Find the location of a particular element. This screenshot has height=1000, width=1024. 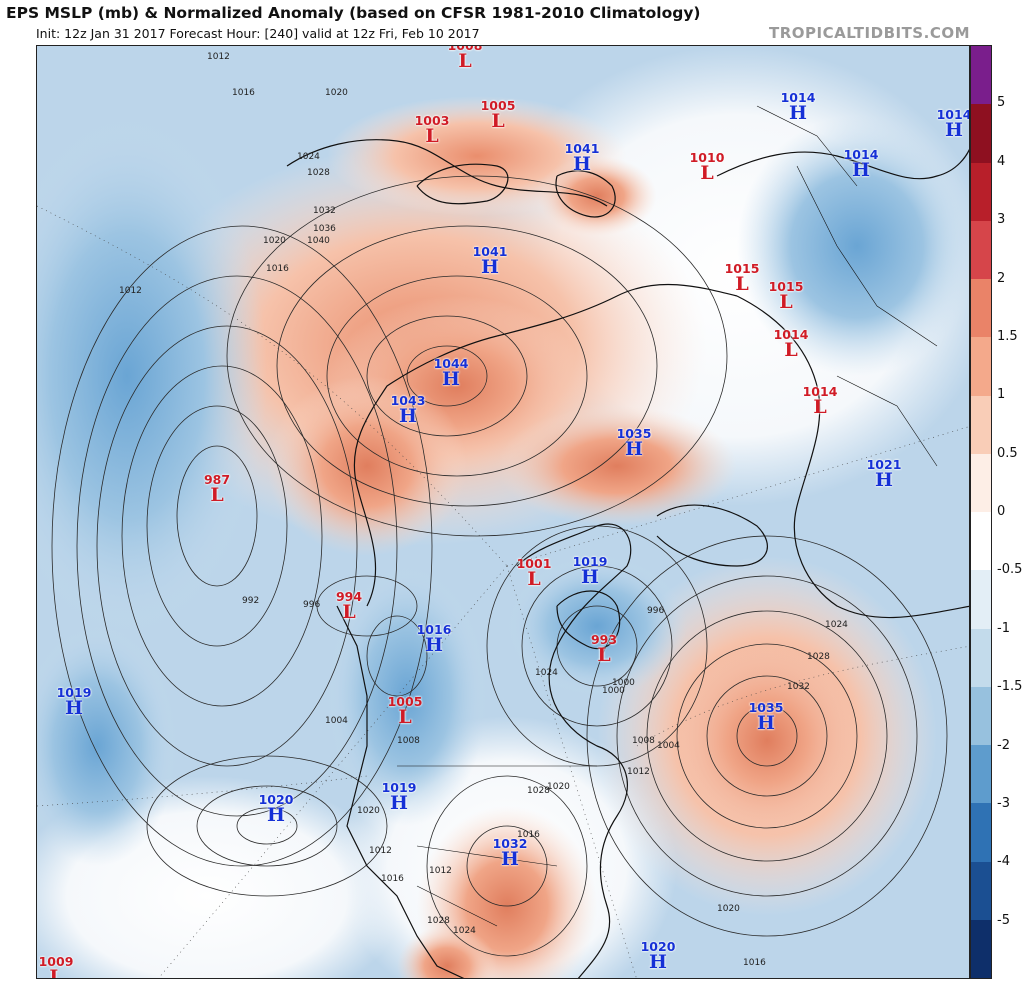

high-pressure-center: 1020 H is located at coordinates (658, 956).